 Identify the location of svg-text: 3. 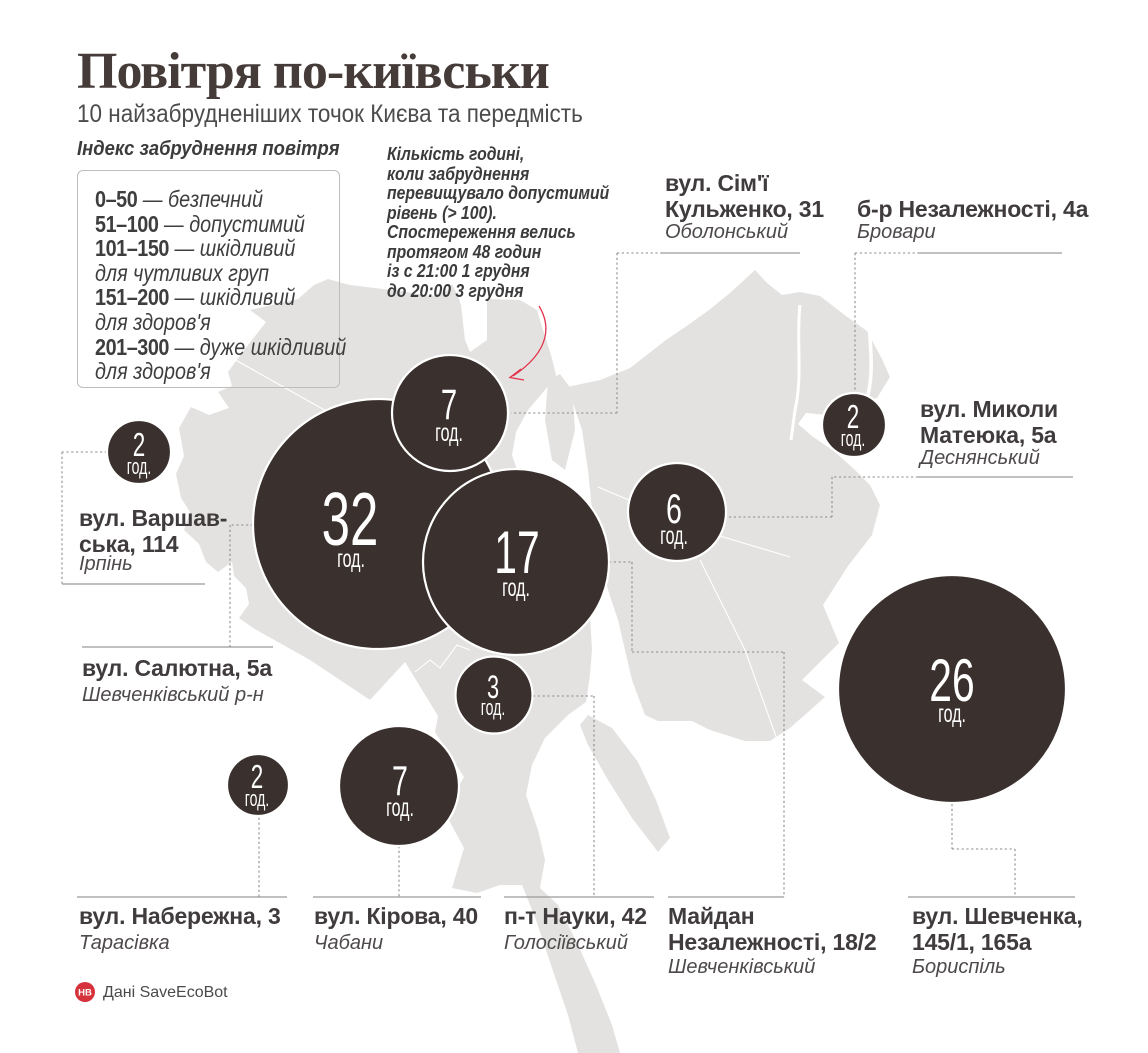
(493, 687).